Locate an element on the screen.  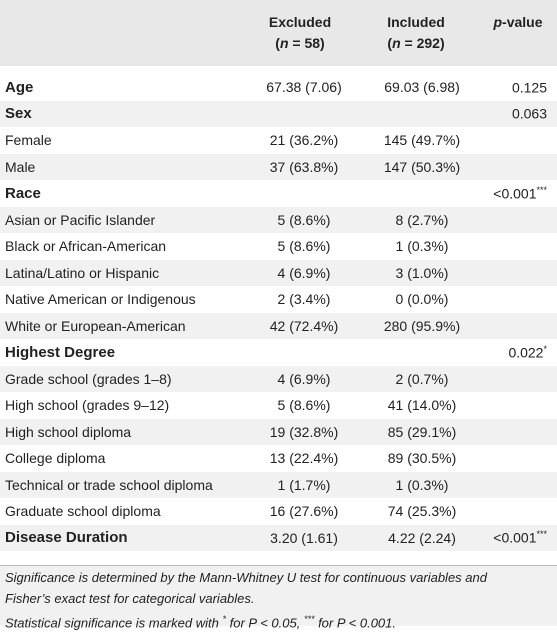
header-p-italic: p is located at coordinates (498, 22).